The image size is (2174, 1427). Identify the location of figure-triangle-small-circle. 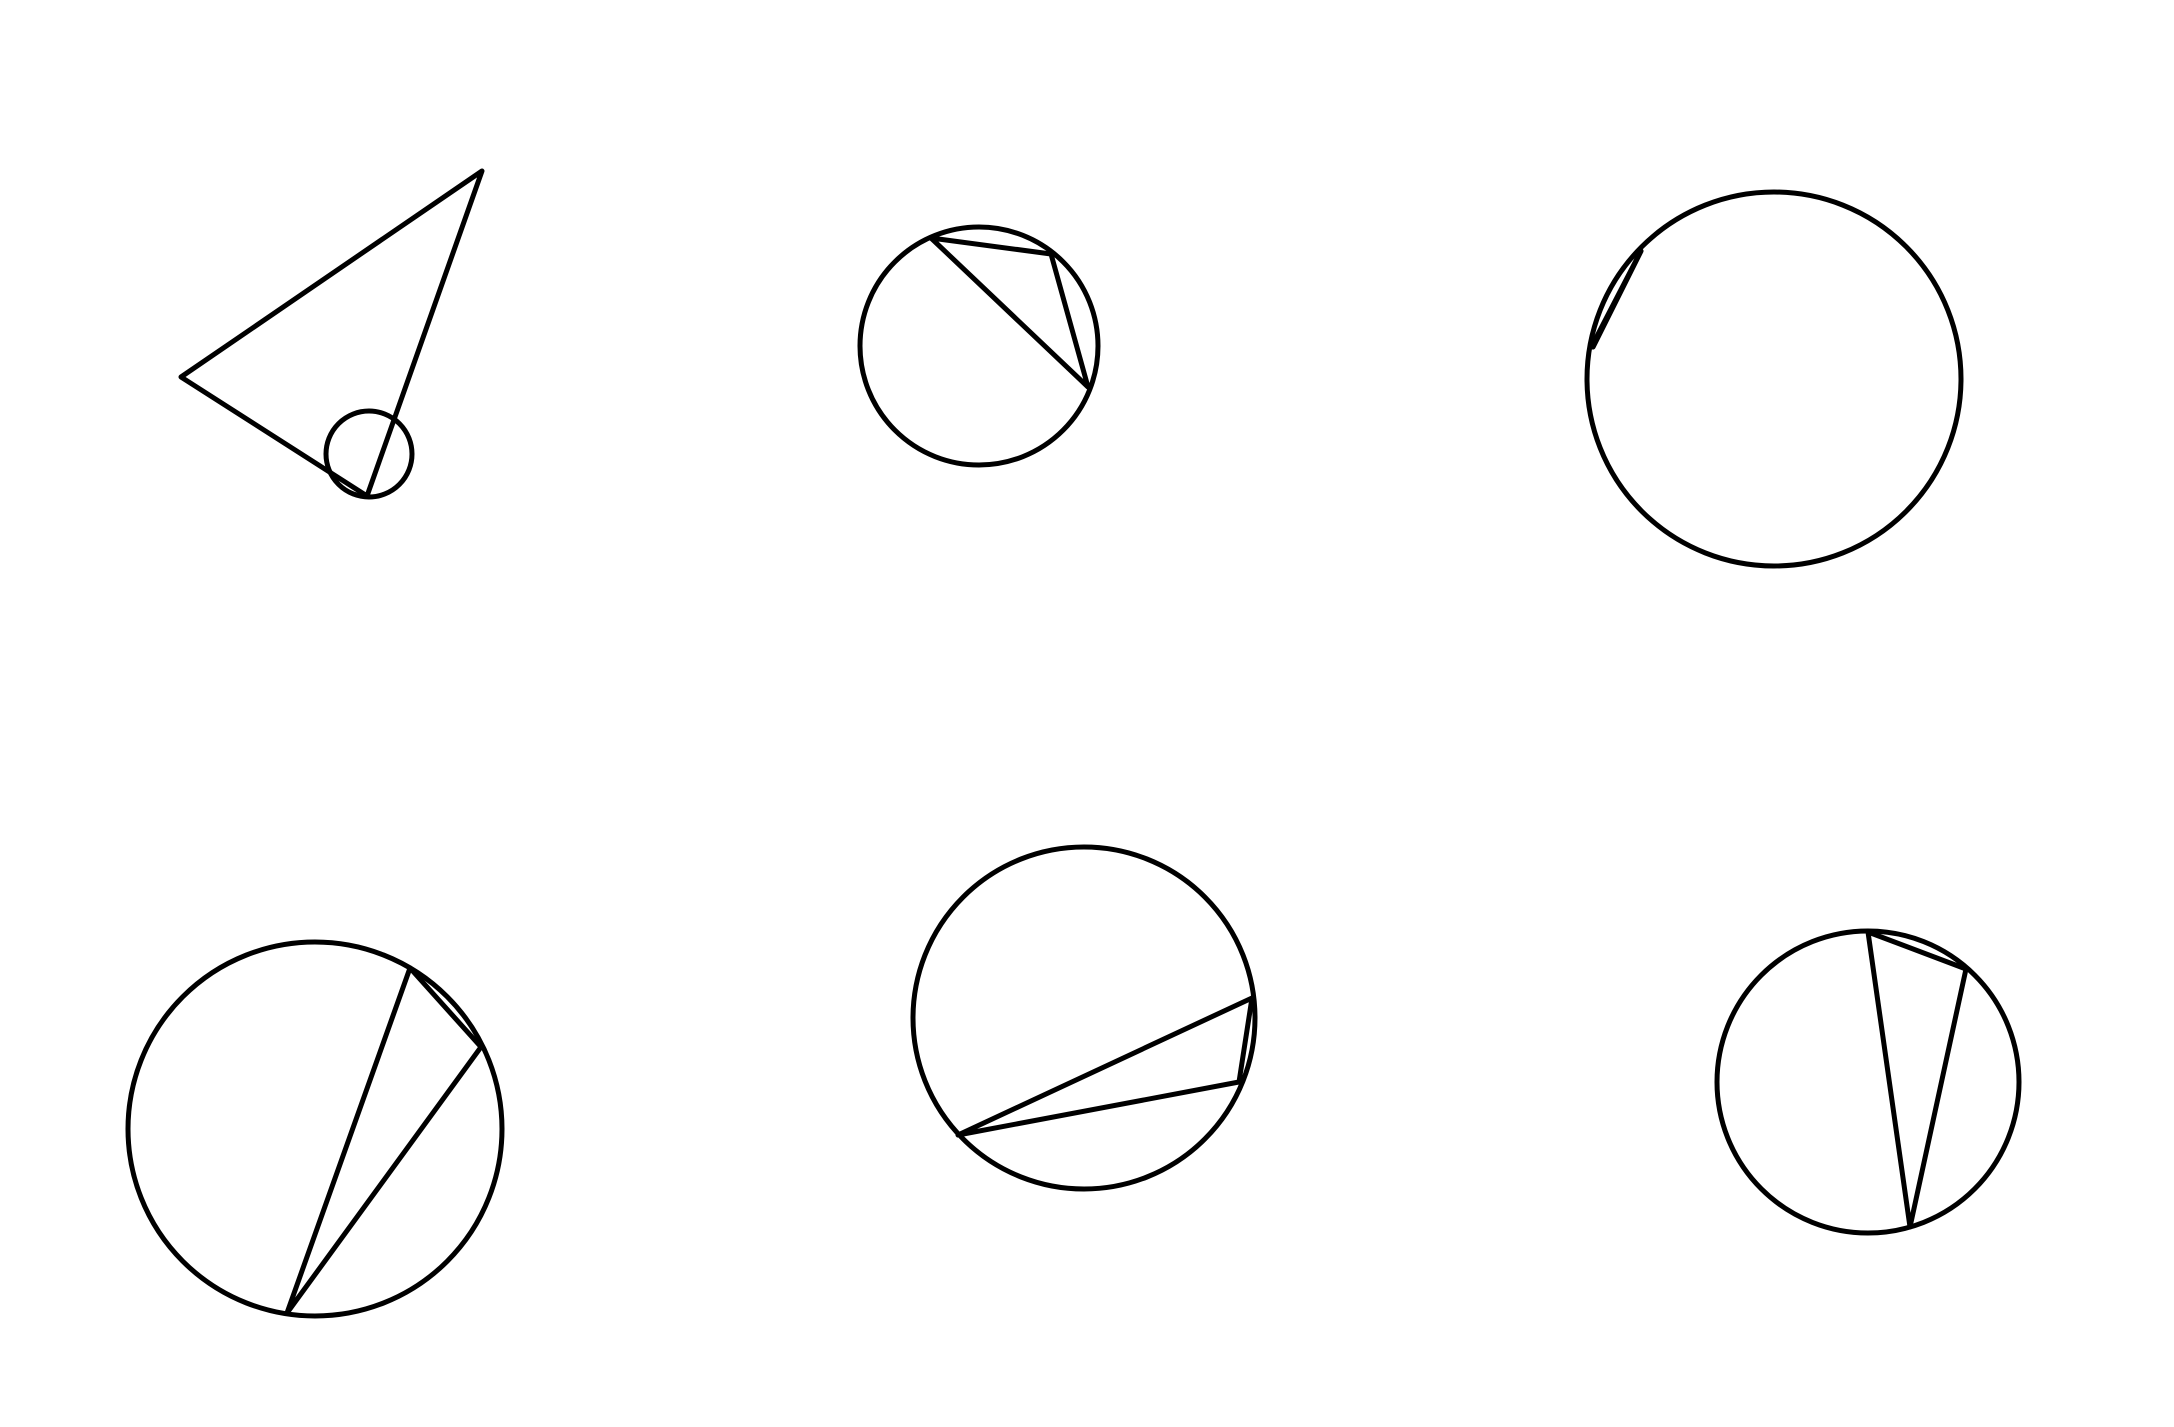
(331, 334).